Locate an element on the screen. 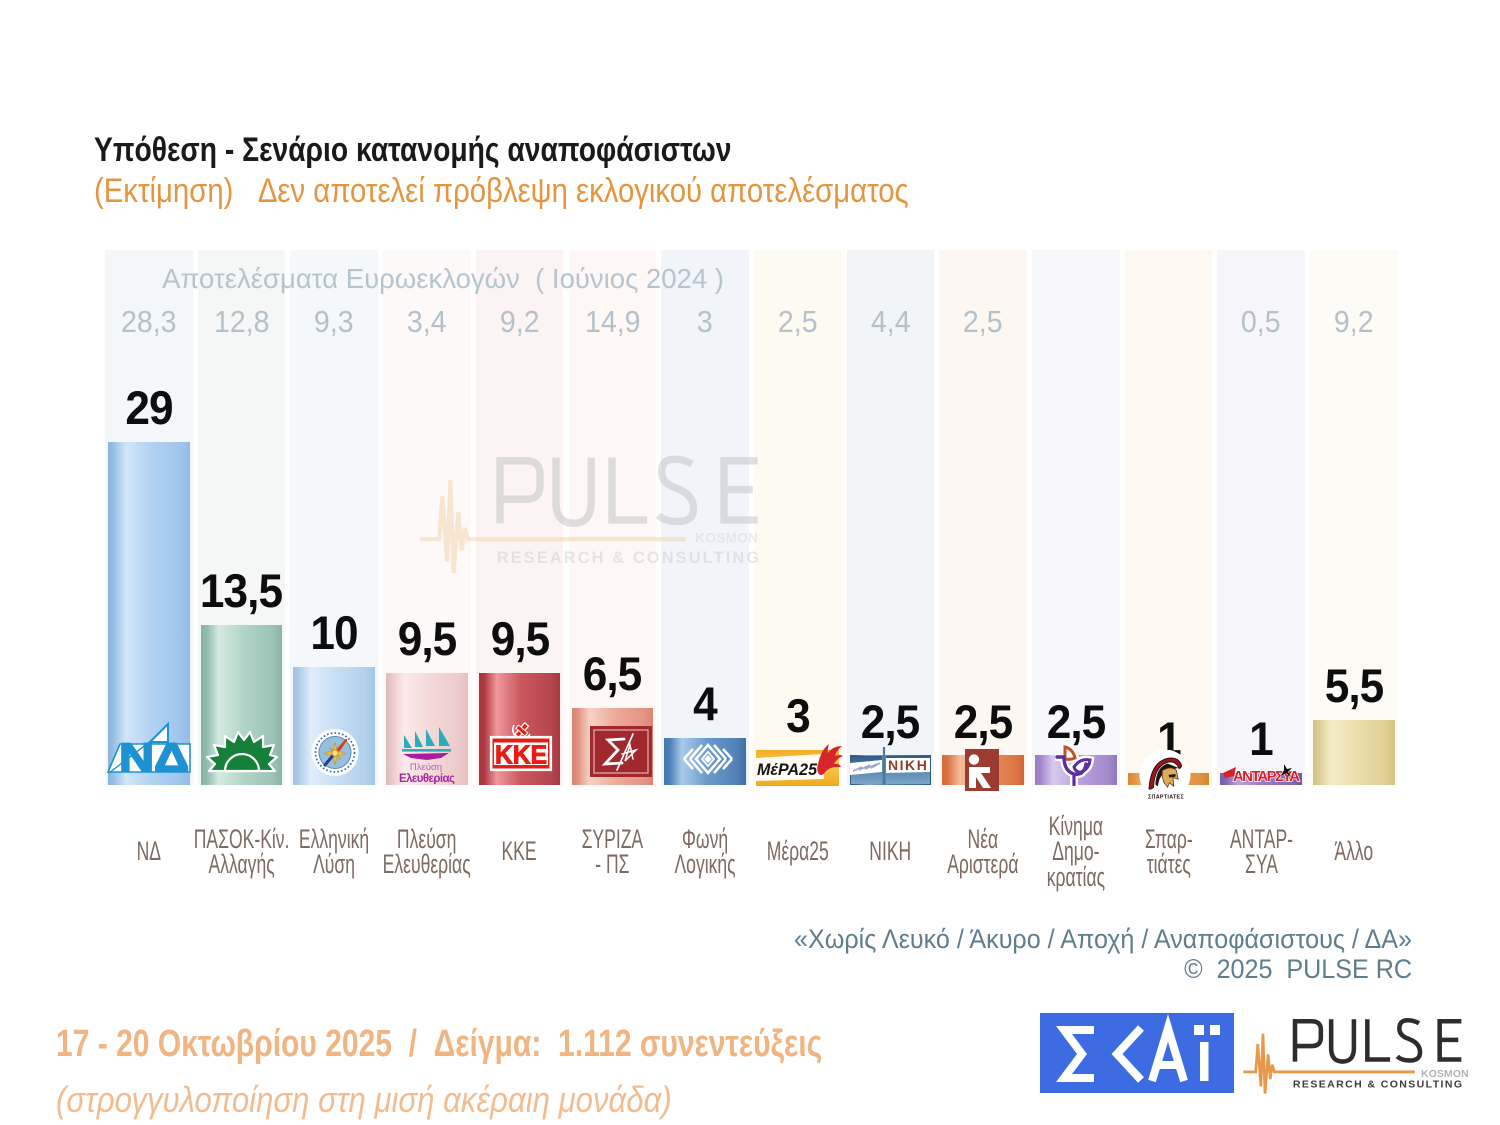 This screenshot has height=1125, width=1500. svg-text: ΚΚΕ is located at coordinates (521, 755).